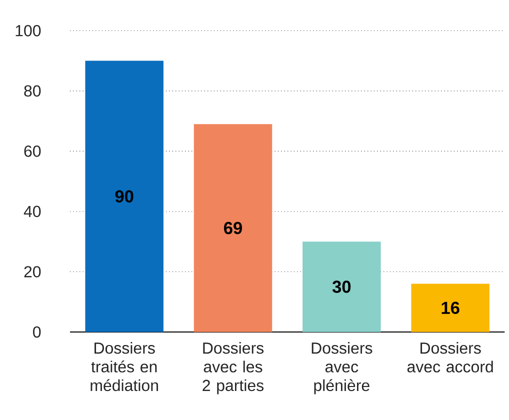 This screenshot has width=509, height=420. Describe the element at coordinates (32, 151) in the screenshot. I see `y-tick-label: 60` at that location.